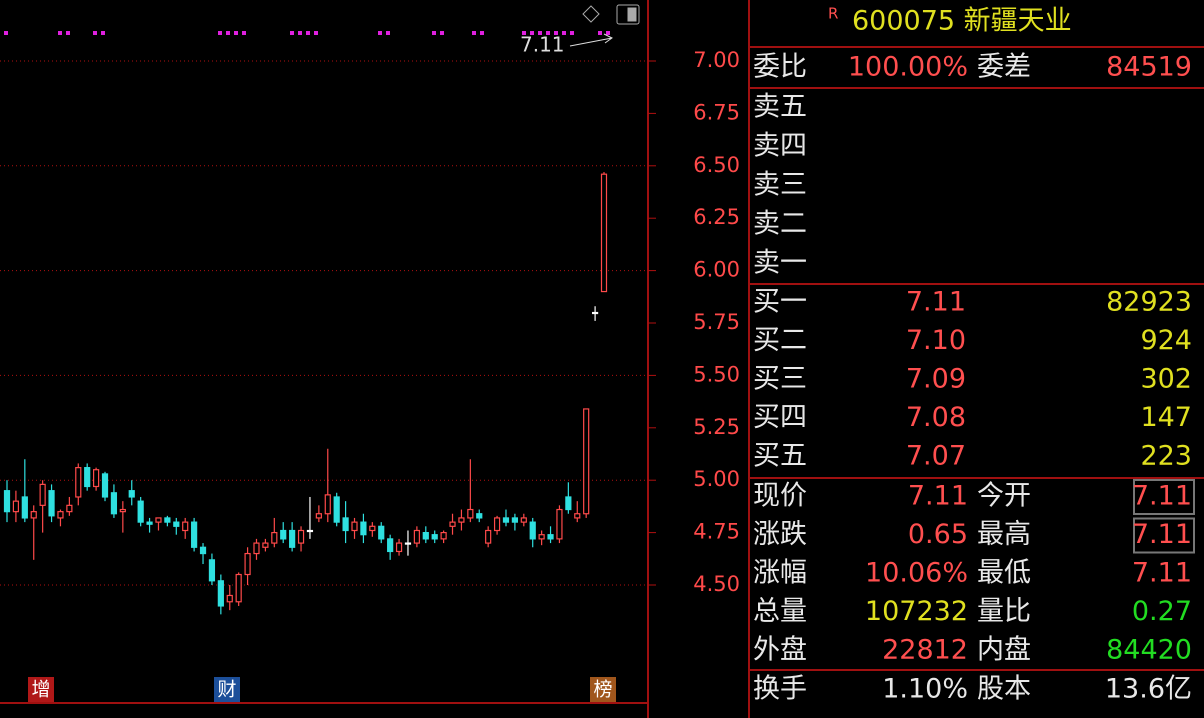 This screenshot has width=1204, height=718. What do you see at coordinates (780, 689) in the screenshot?
I see `panel-text: 换手` at bounding box center [780, 689].